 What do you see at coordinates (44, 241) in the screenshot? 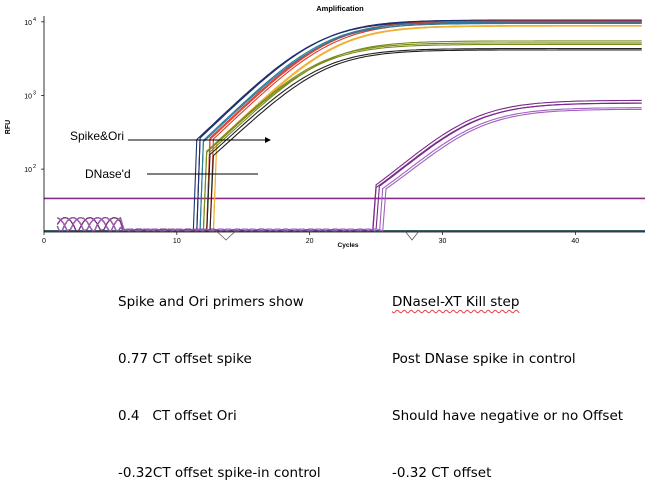
I see `x-tick-label: 0` at bounding box center [44, 241].